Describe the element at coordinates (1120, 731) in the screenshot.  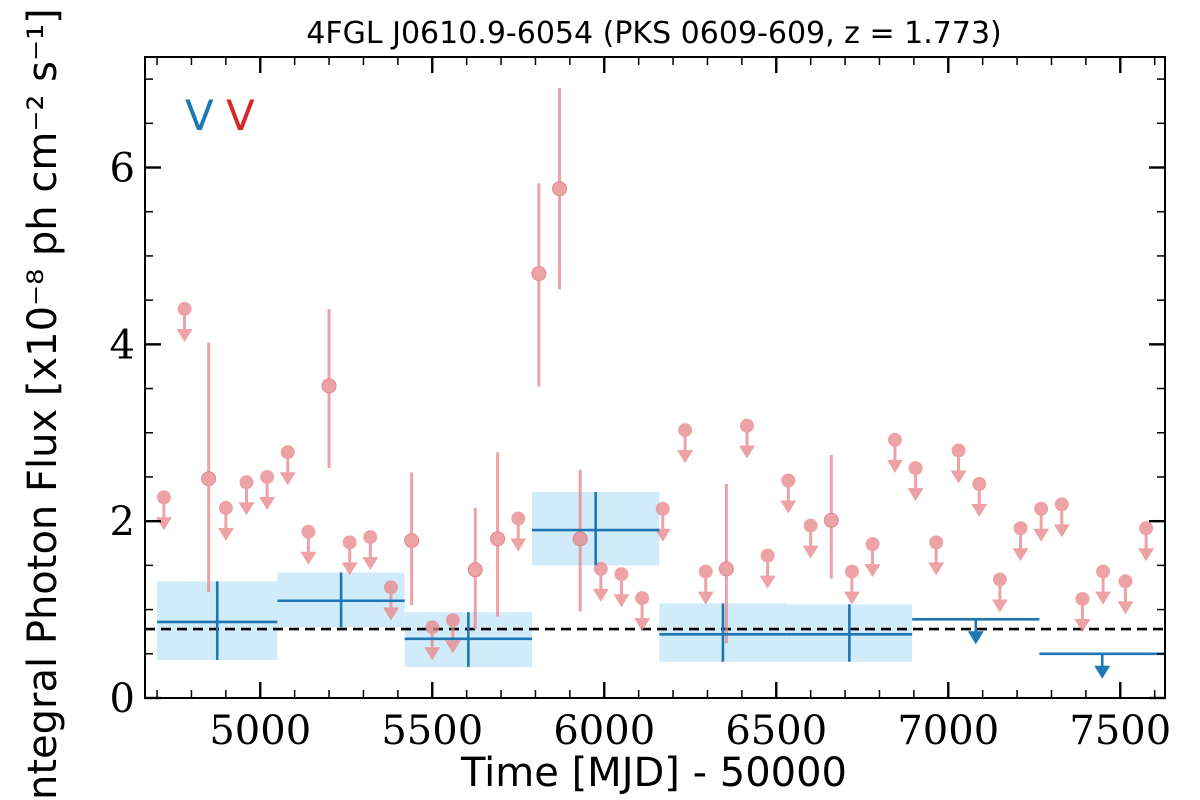
I see `x-tick-label: 7500` at that location.